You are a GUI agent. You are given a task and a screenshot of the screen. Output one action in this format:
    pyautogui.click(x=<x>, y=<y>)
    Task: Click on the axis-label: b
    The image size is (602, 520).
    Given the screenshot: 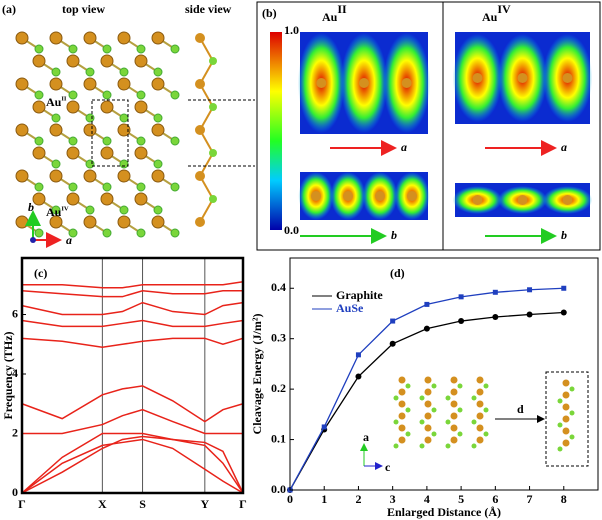 What is the action you would take?
    pyautogui.click(x=394, y=235)
    